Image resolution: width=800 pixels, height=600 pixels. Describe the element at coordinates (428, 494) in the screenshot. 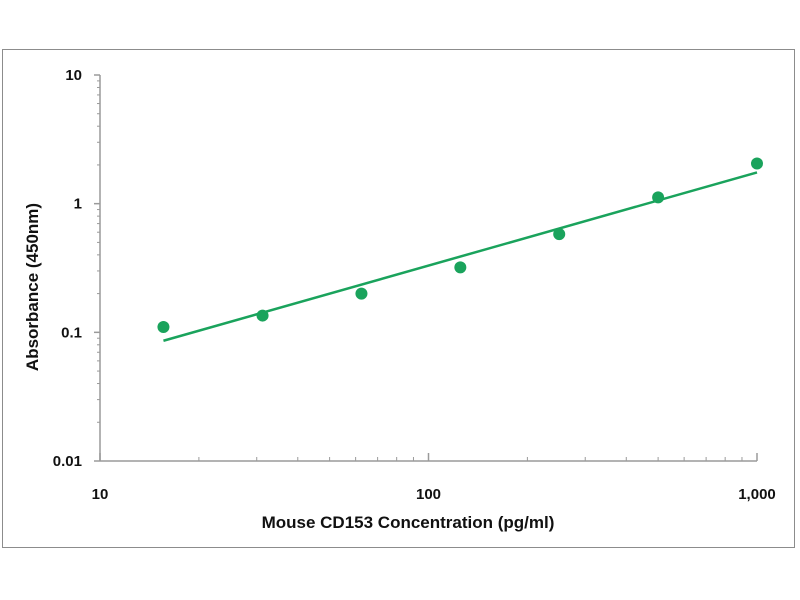

I see `x-tick-label: 100` at that location.